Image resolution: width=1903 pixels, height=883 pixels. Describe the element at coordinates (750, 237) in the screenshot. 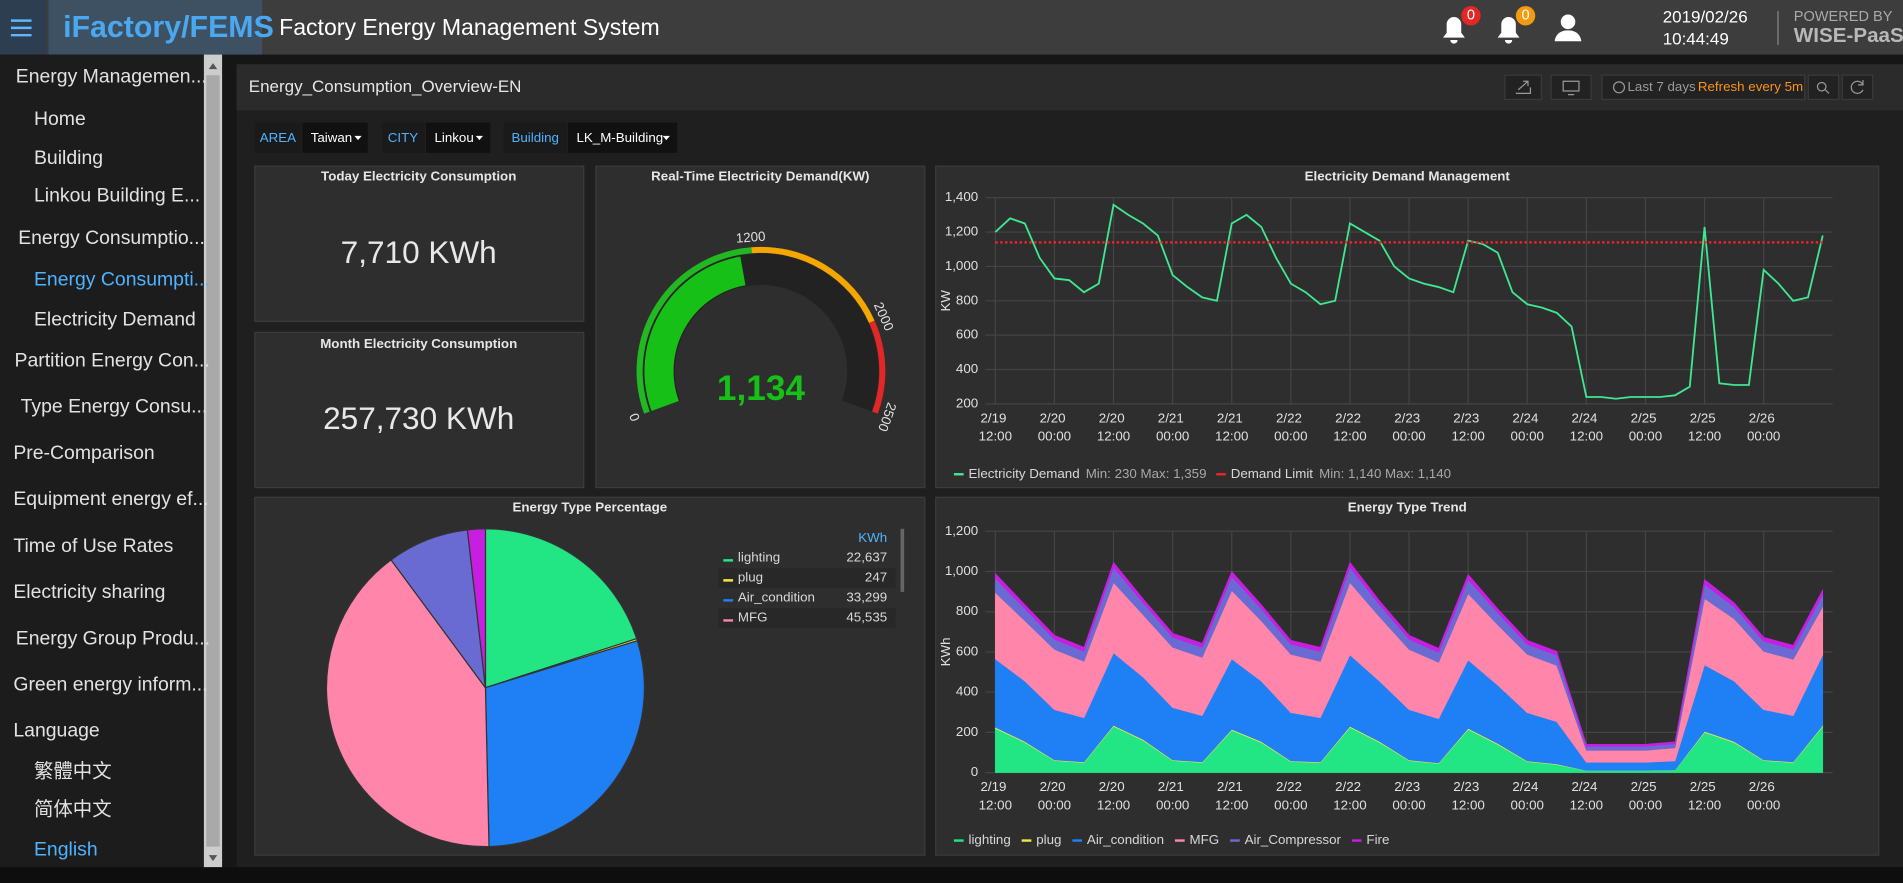

I see `gauge-tick-label: 1200` at that location.